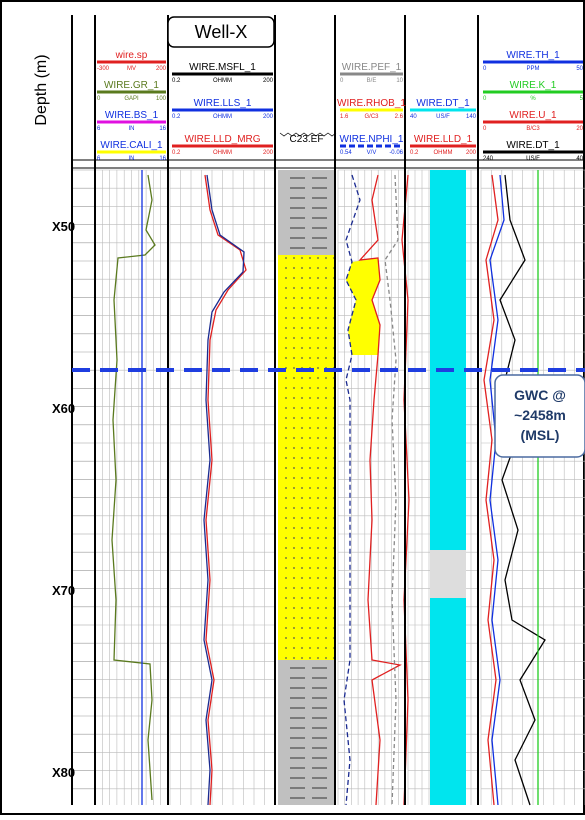  I want to click on curve-name: WIRE.DT_1, so click(443, 103).